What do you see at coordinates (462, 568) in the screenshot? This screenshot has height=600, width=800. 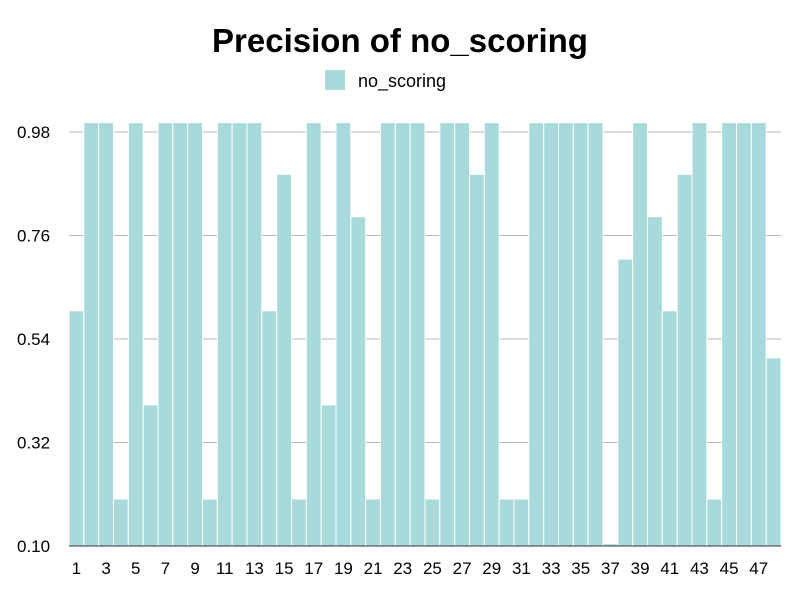 I see `x-tick-label: 27` at bounding box center [462, 568].